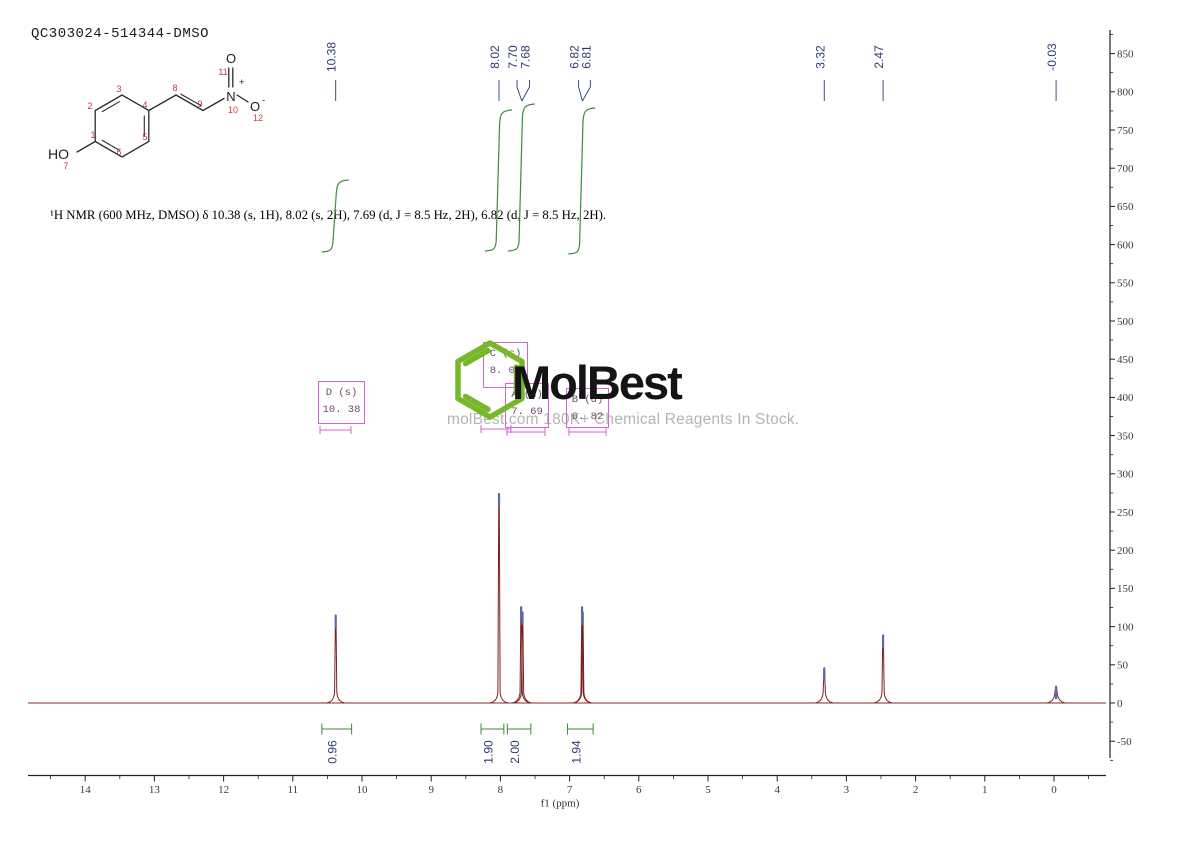  Describe the element at coordinates (1125, 398) in the screenshot. I see `y-tick-label: 400` at that location.